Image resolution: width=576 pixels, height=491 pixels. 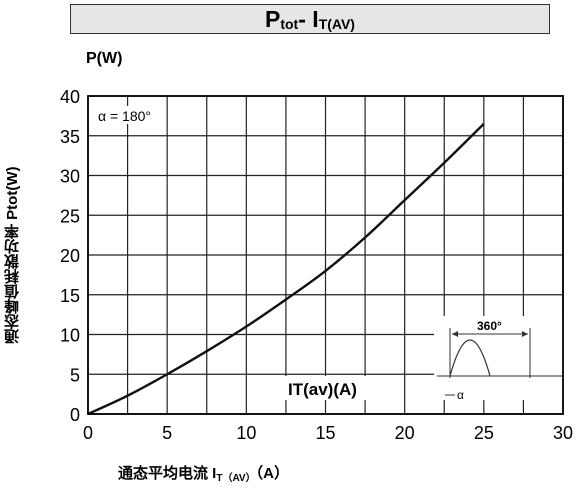 What do you see at coordinates (470, 358) in the screenshot?
I see `inset-half-sine` at bounding box center [470, 358].